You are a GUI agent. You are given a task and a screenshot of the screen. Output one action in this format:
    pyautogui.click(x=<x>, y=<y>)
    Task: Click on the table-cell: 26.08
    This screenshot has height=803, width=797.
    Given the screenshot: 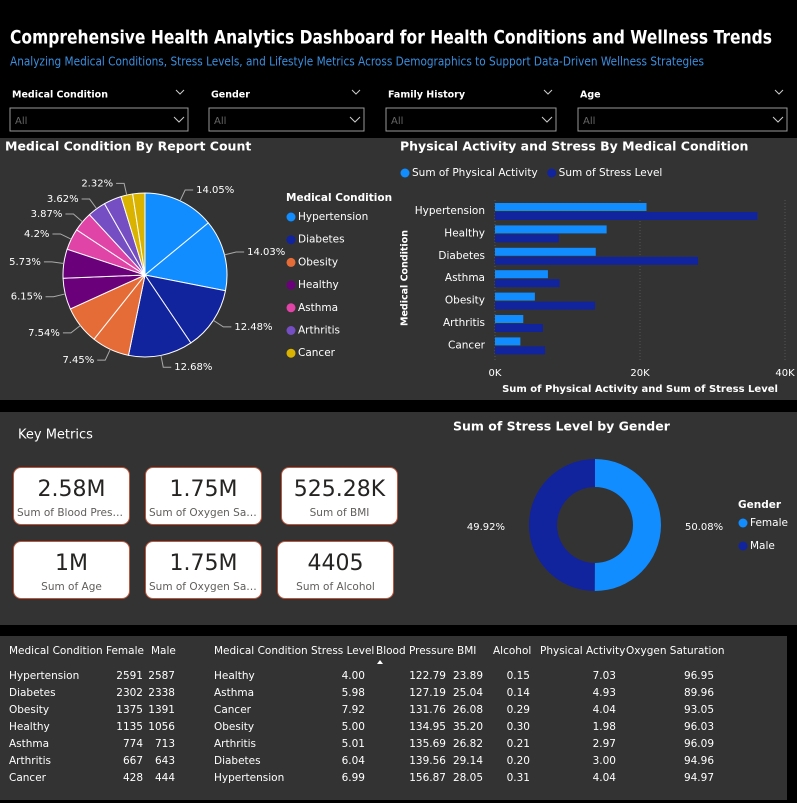 What is the action you would take?
    pyautogui.click(x=468, y=710)
    